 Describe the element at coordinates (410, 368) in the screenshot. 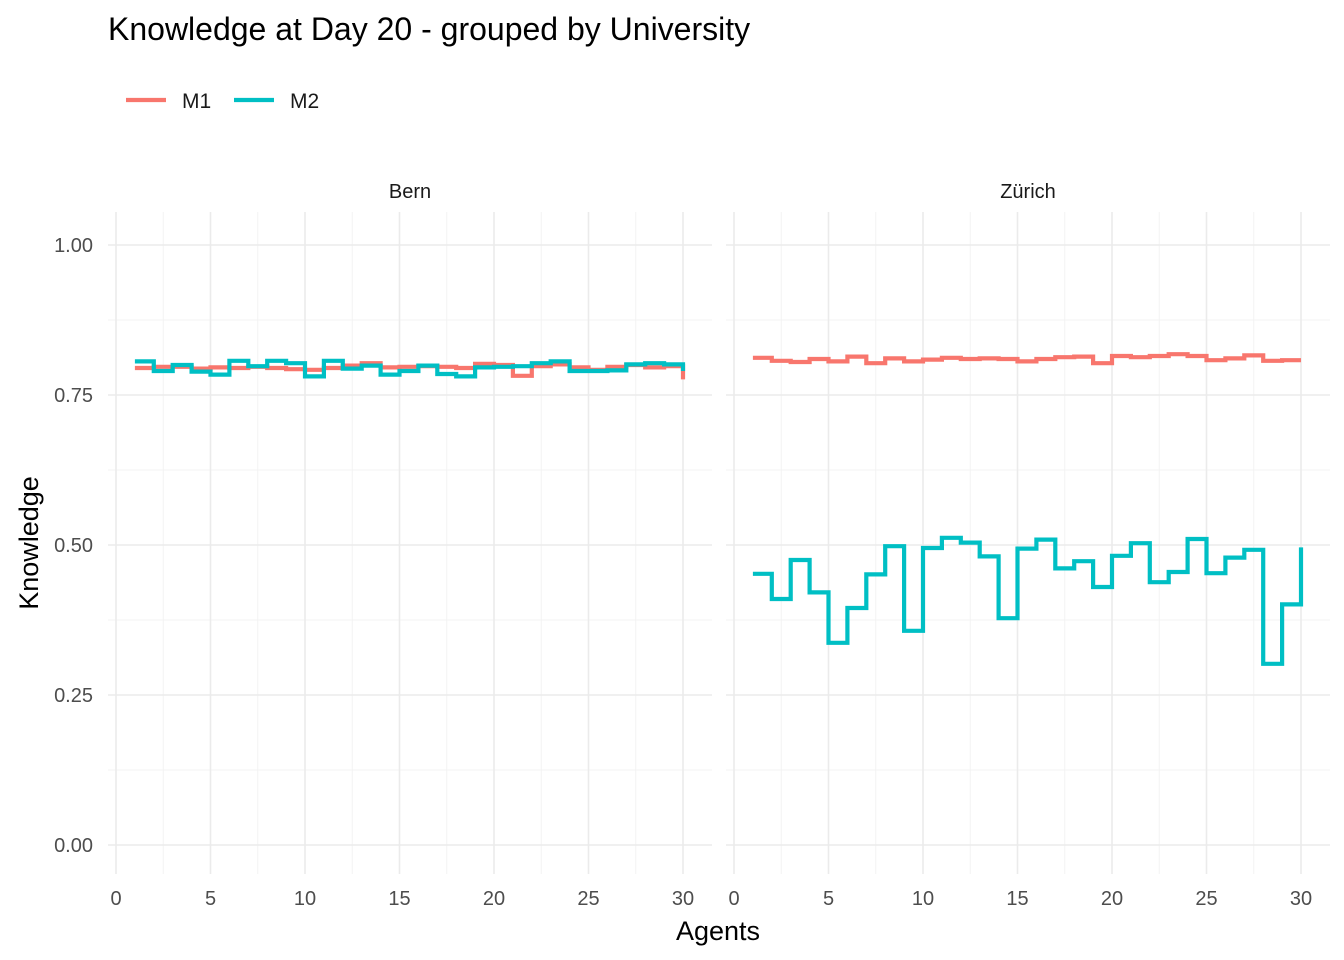

I see `series-line-bern-m2` at that location.